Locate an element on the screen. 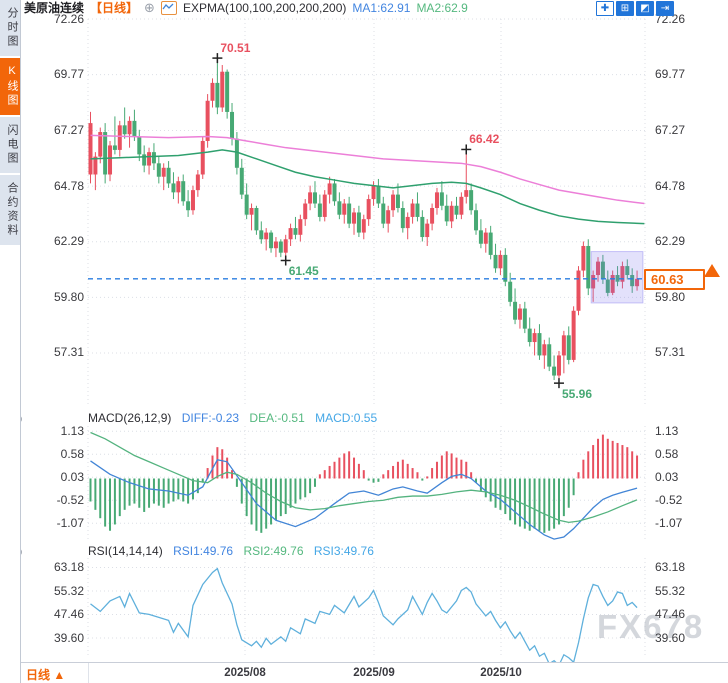 The width and height of the screenshot is (728, 683). price-axis-label-left: 72.26 is located at coordinates (68, 18).